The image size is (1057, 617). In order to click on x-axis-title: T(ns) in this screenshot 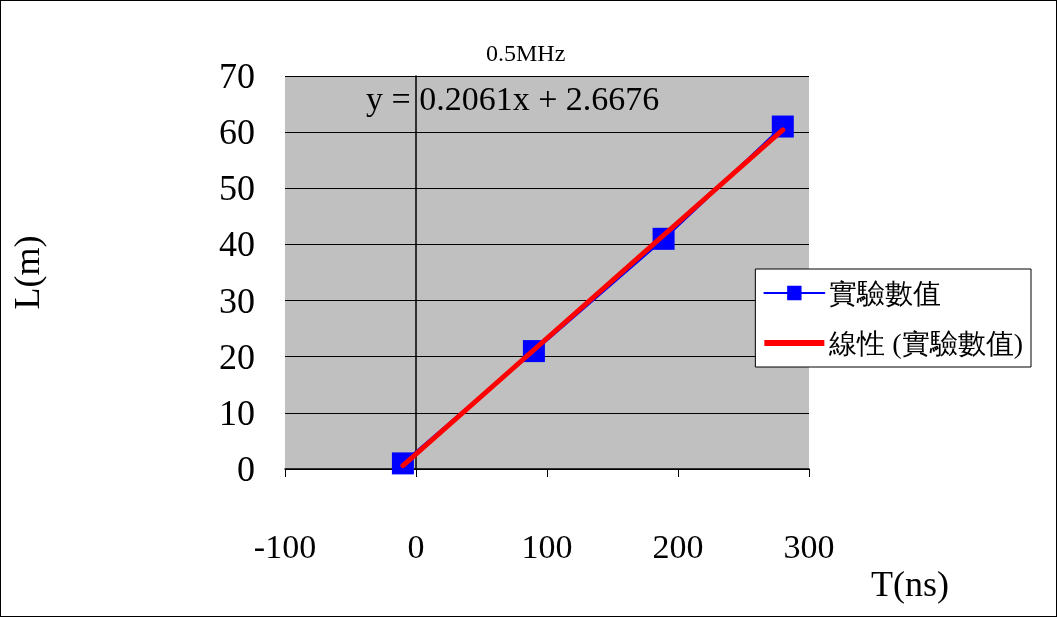, I will do `click(910, 584)`.